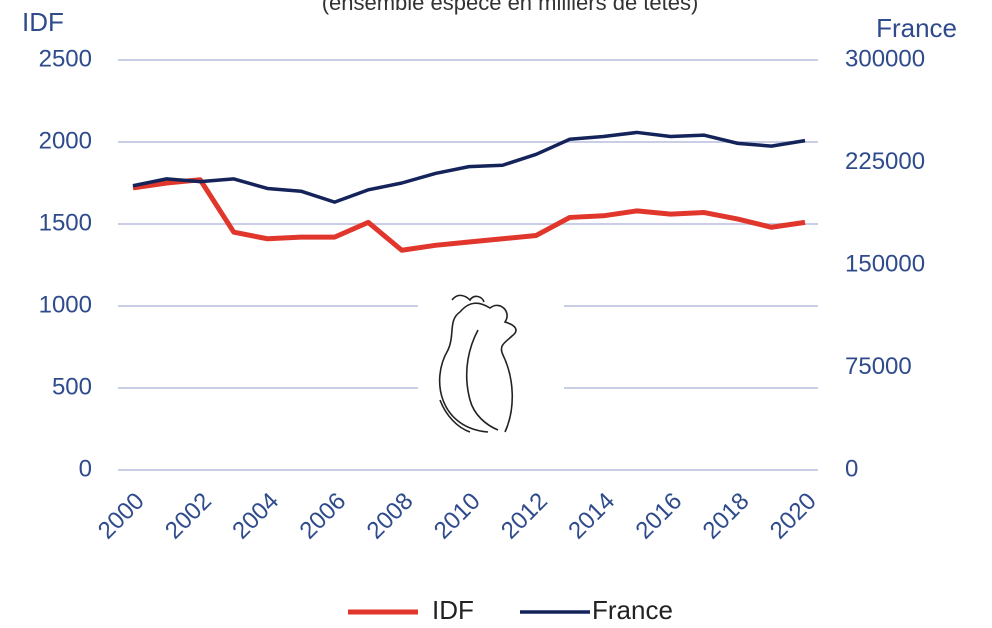 Image resolution: width=992 pixels, height=628 pixels. What do you see at coordinates (188, 516) in the screenshot?
I see `x-tick-label: 2002` at bounding box center [188, 516].